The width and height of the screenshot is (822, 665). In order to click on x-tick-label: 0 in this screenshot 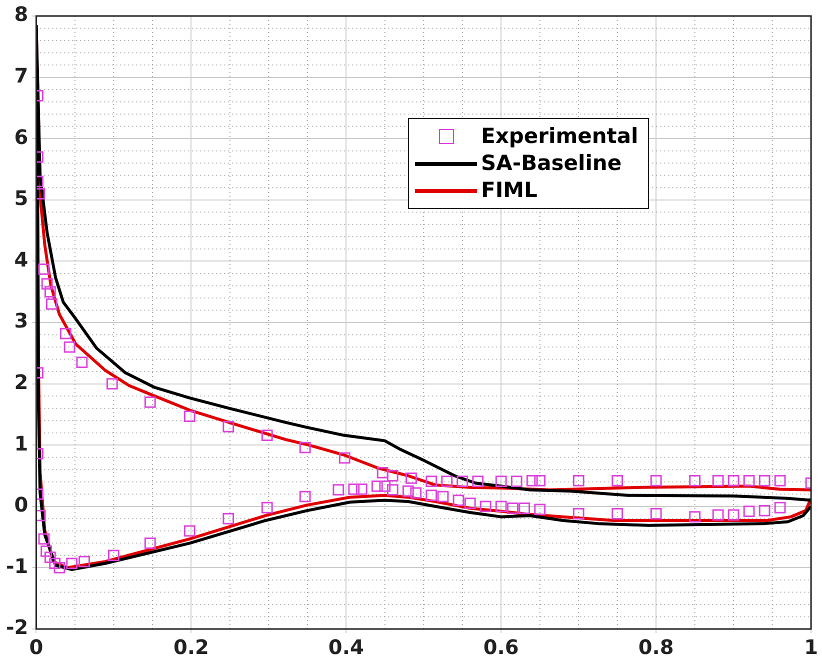, I will do `click(36, 647)`.